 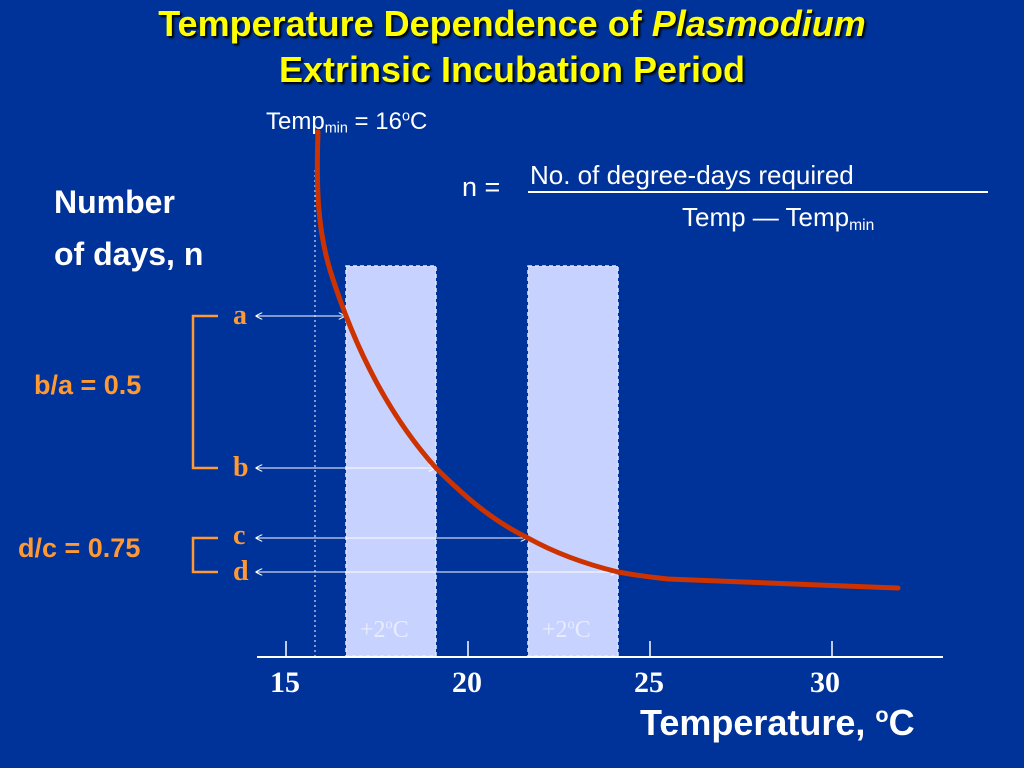 I want to click on point-label-a: a, so click(x=240, y=315).